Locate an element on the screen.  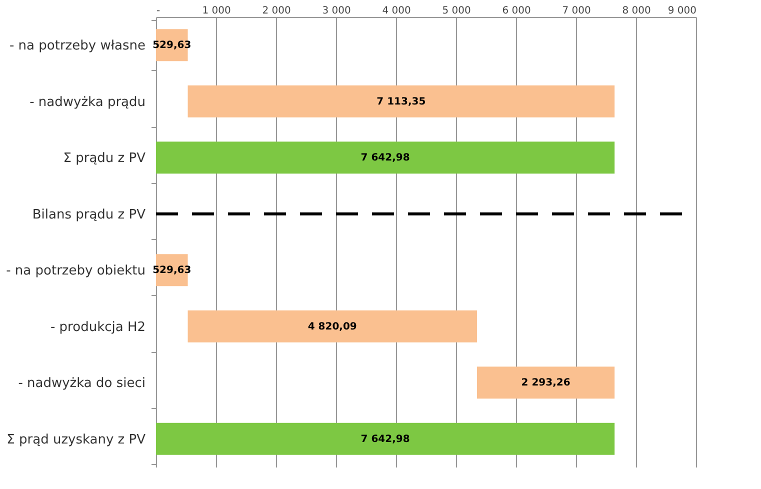
x-tick-label: 5 000 is located at coordinates (456, 11).